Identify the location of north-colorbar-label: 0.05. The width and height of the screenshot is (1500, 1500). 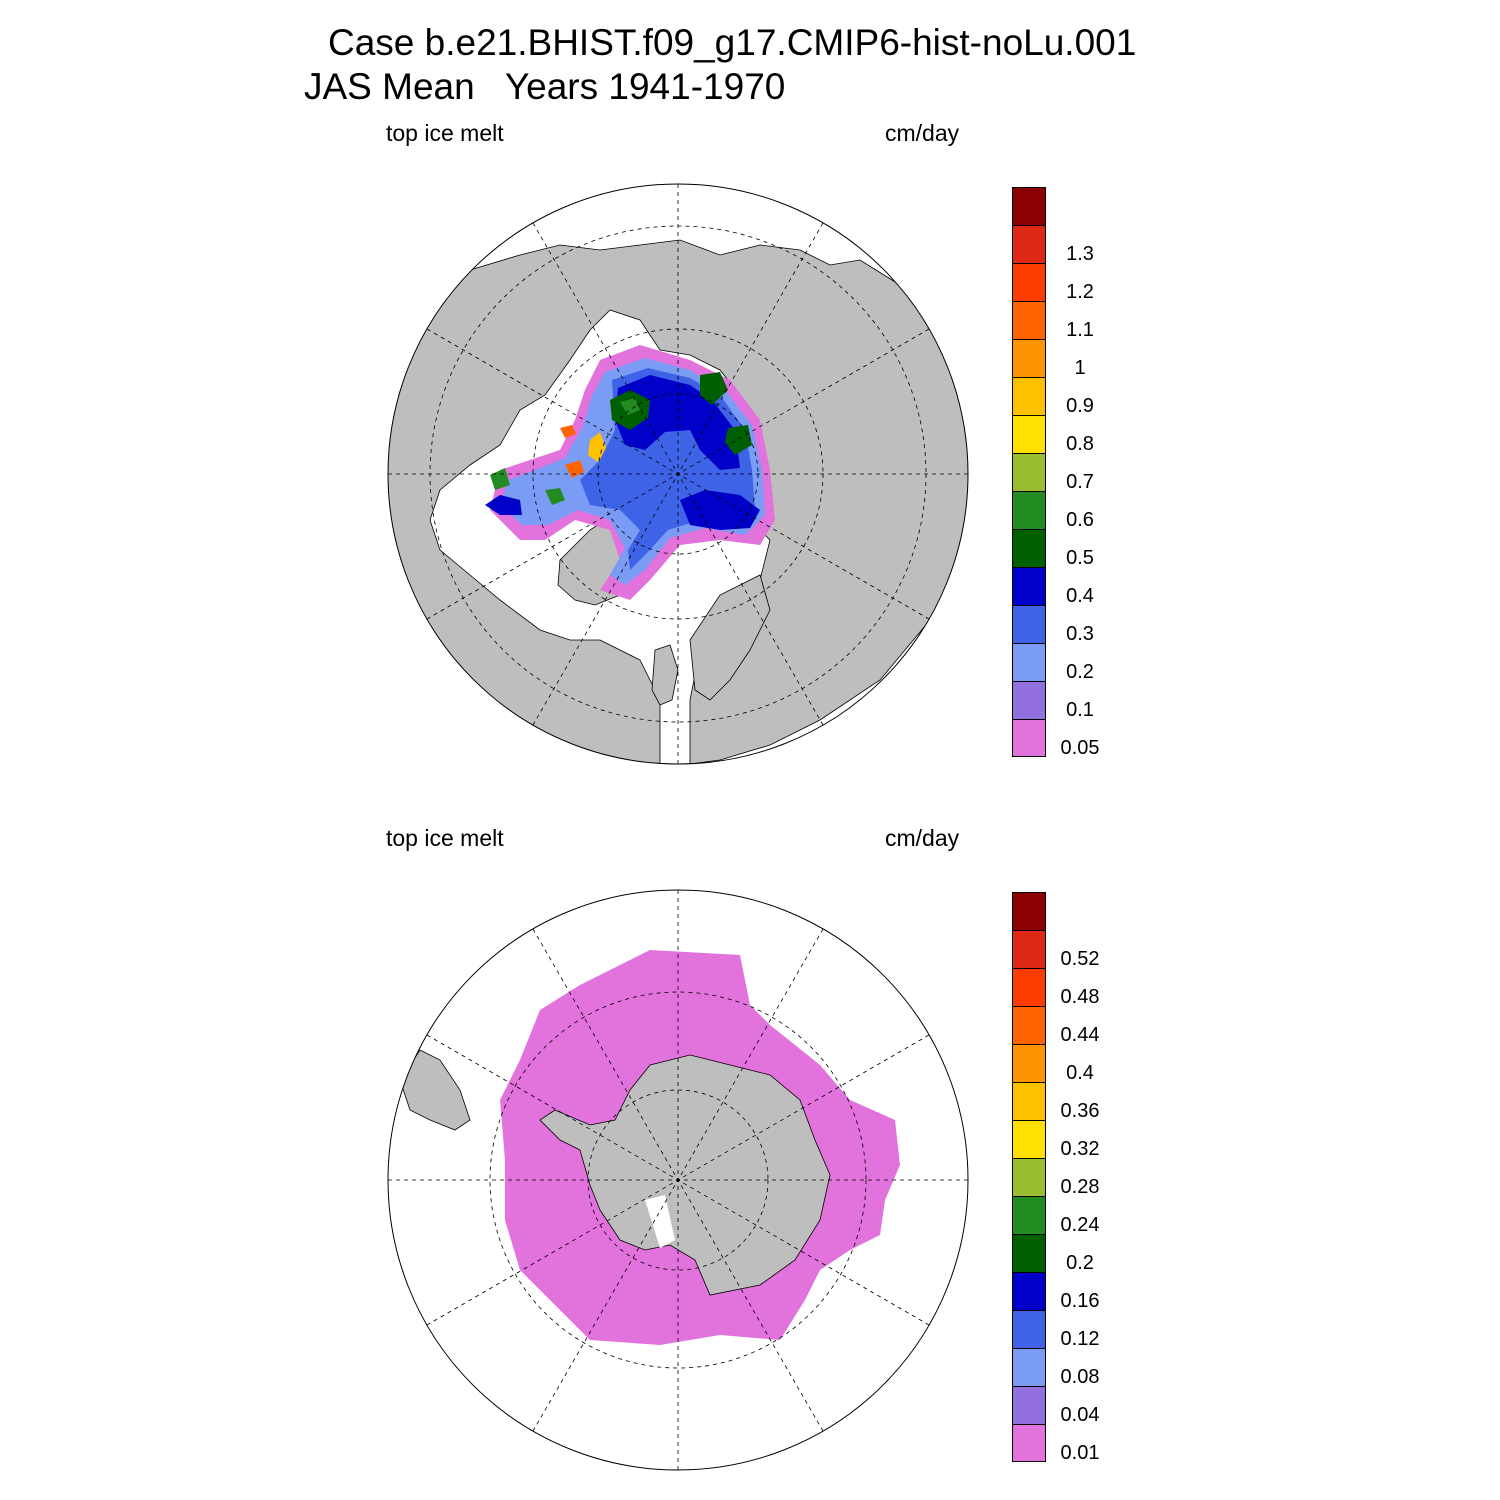
(1080, 748).